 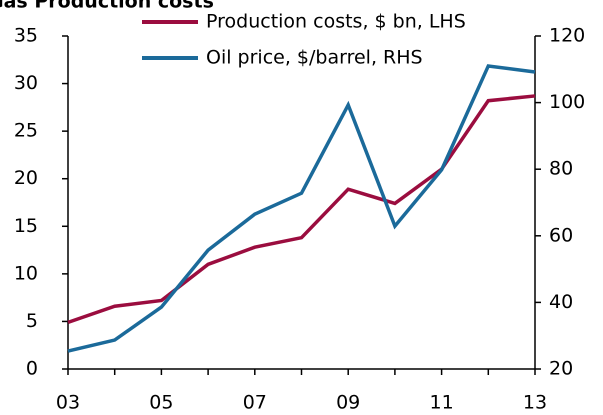 I want to click on y2-tick-label: 40, so click(x=561, y=302).